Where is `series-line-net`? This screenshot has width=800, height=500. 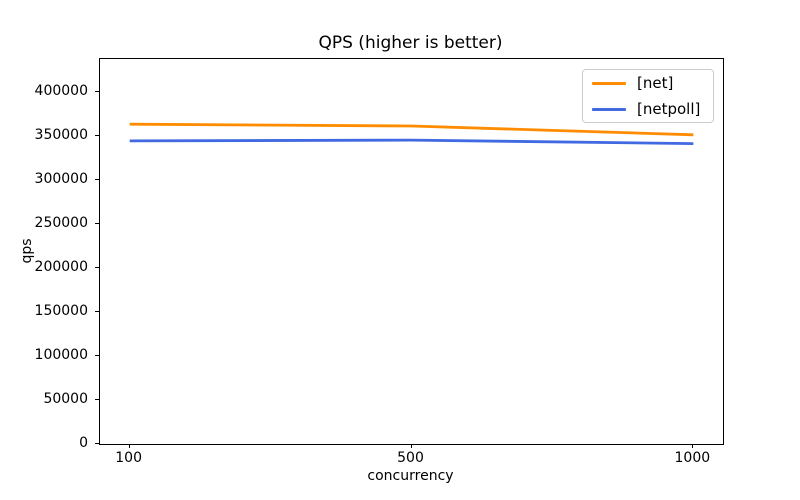
series-line-net is located at coordinates (411, 129).